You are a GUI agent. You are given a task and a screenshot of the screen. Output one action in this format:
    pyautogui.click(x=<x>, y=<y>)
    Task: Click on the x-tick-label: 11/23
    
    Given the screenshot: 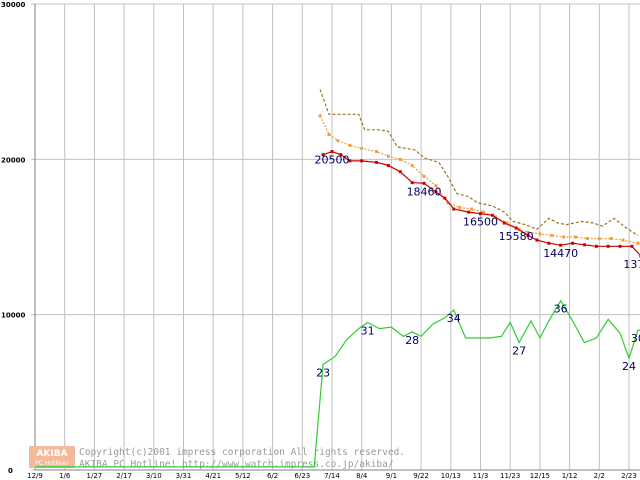 What is the action you would take?
    pyautogui.click(x=510, y=476)
    